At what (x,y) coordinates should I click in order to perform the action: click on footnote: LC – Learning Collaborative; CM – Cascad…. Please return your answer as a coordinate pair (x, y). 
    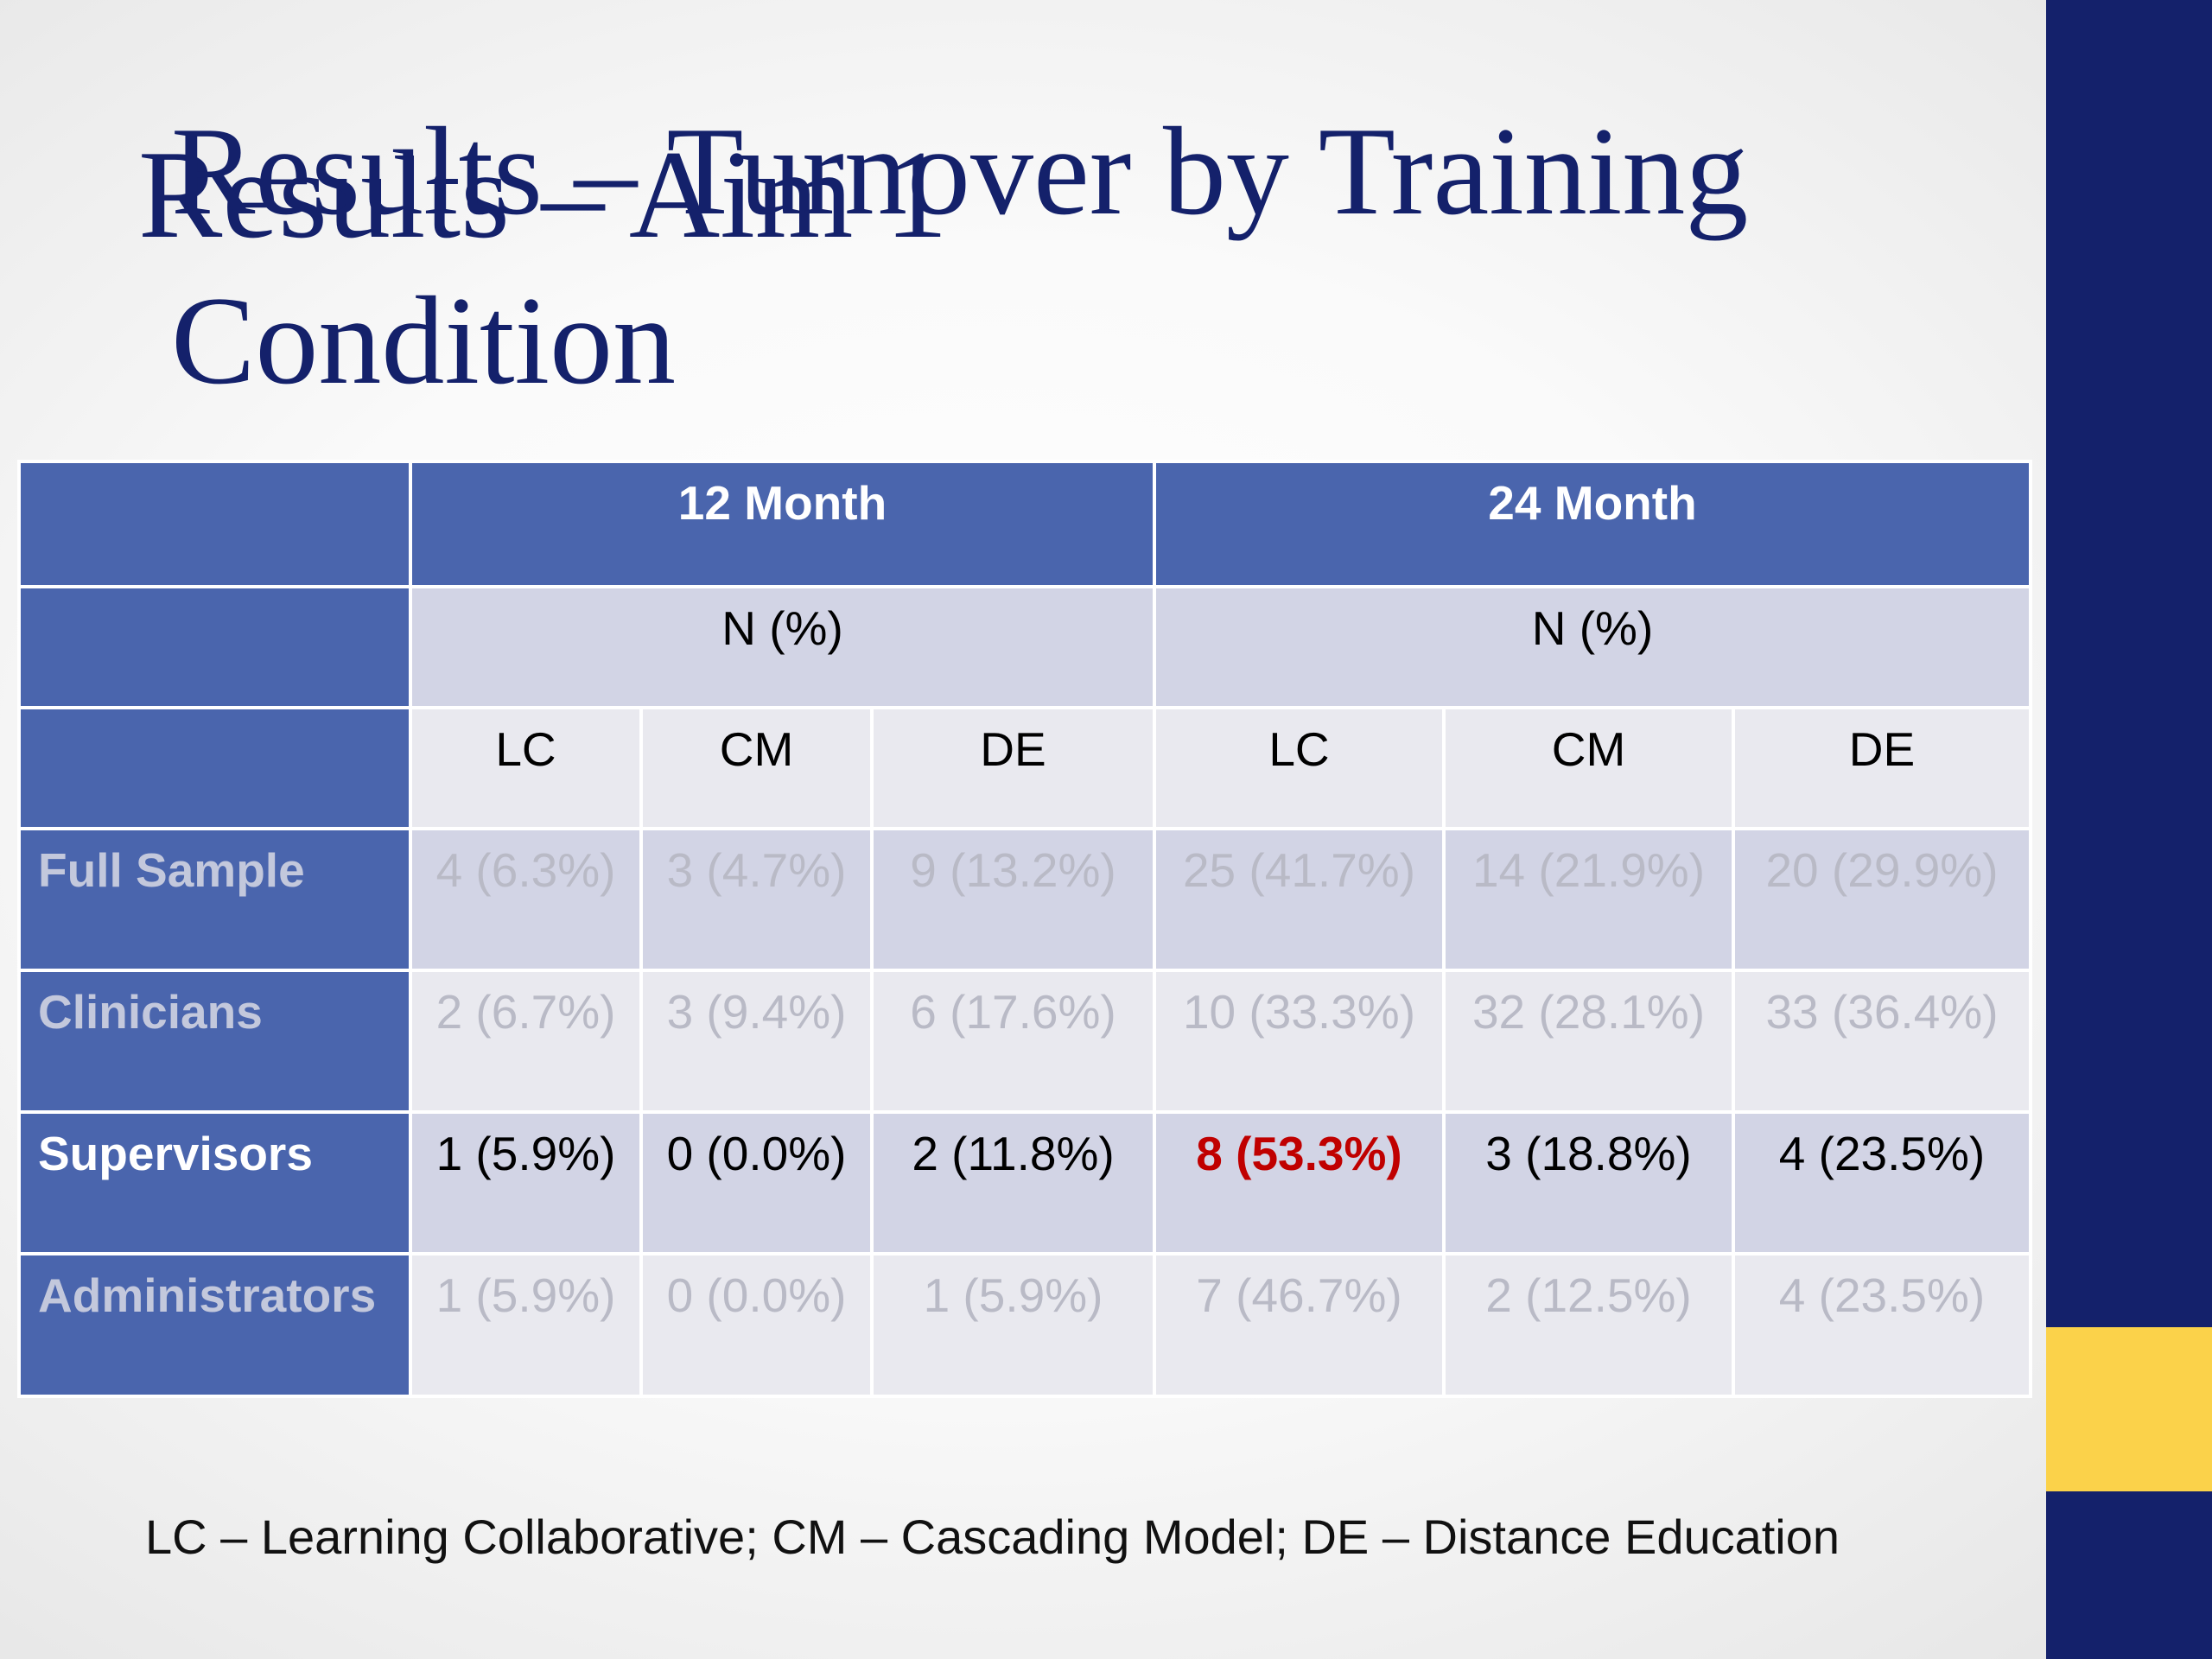
    Looking at the image, I should click on (992, 1537).